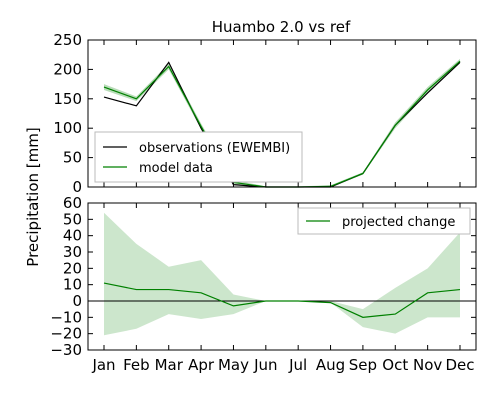 The image size is (500, 400). I want to click on x-tick-label: Aug, so click(330, 365).